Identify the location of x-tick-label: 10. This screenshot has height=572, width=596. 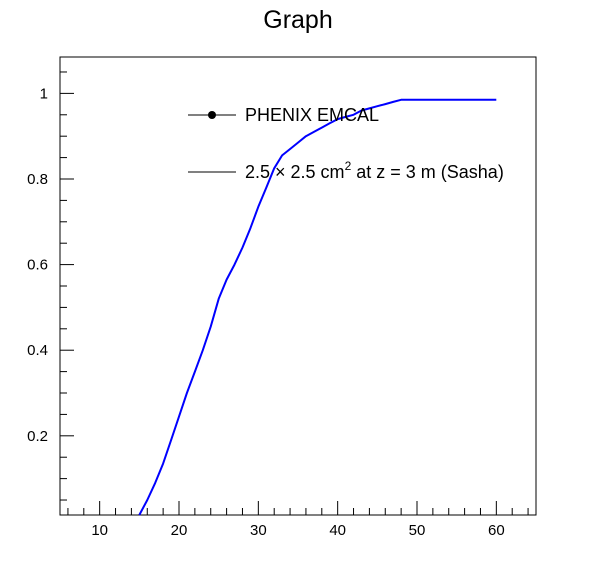
(99, 530).